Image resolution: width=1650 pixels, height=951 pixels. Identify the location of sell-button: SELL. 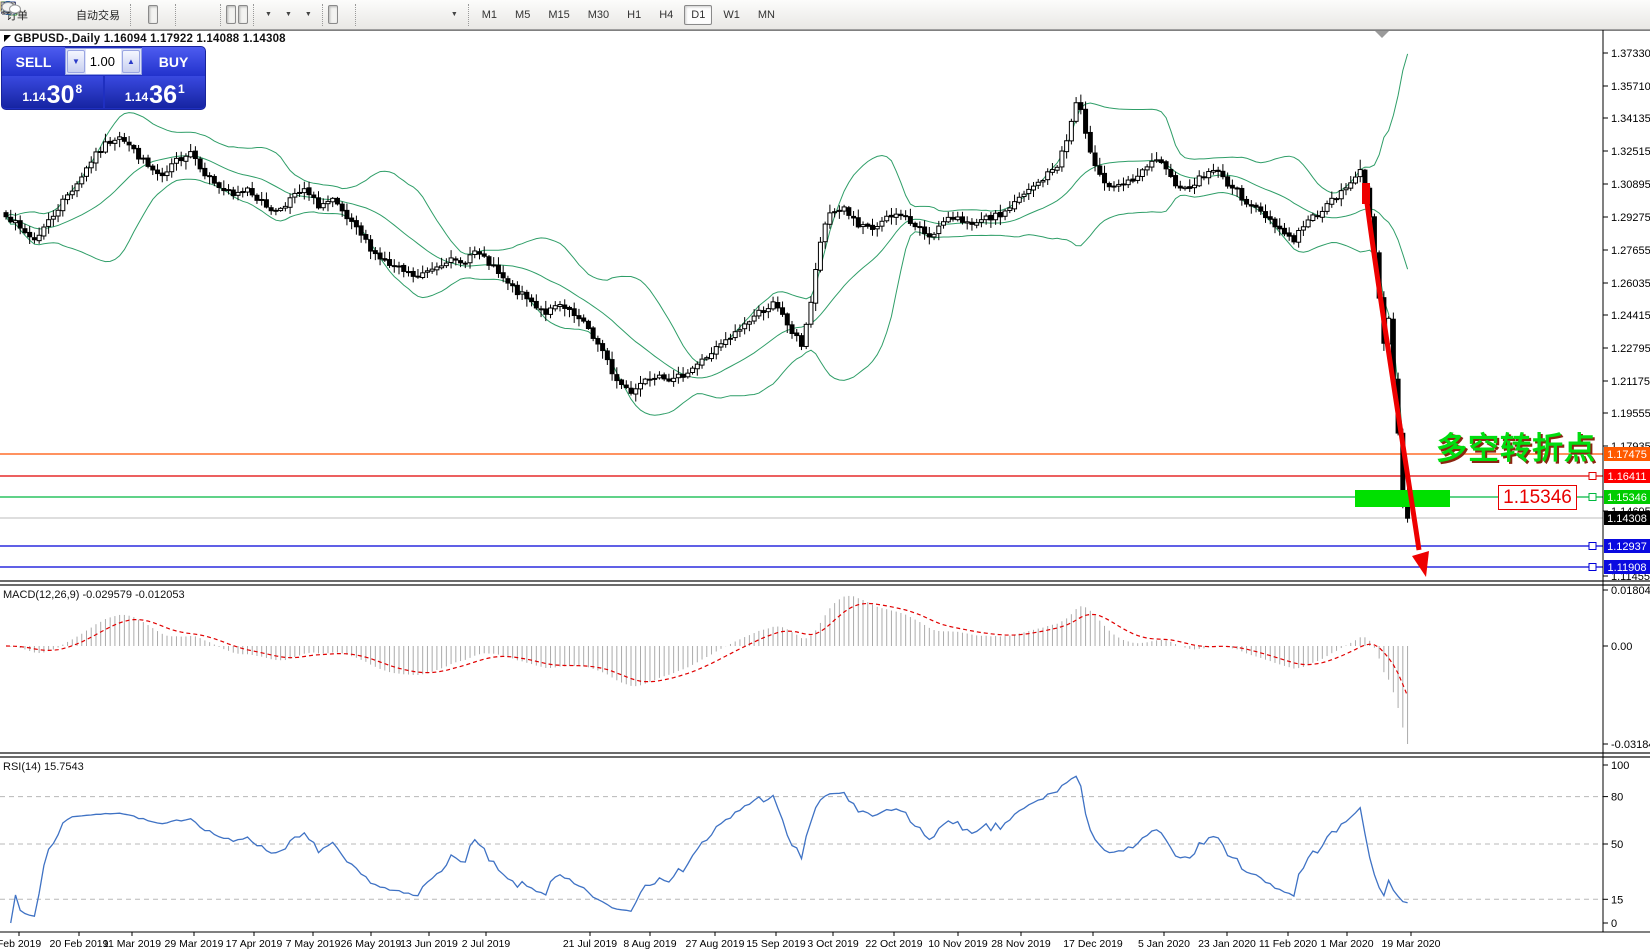
(33, 61).